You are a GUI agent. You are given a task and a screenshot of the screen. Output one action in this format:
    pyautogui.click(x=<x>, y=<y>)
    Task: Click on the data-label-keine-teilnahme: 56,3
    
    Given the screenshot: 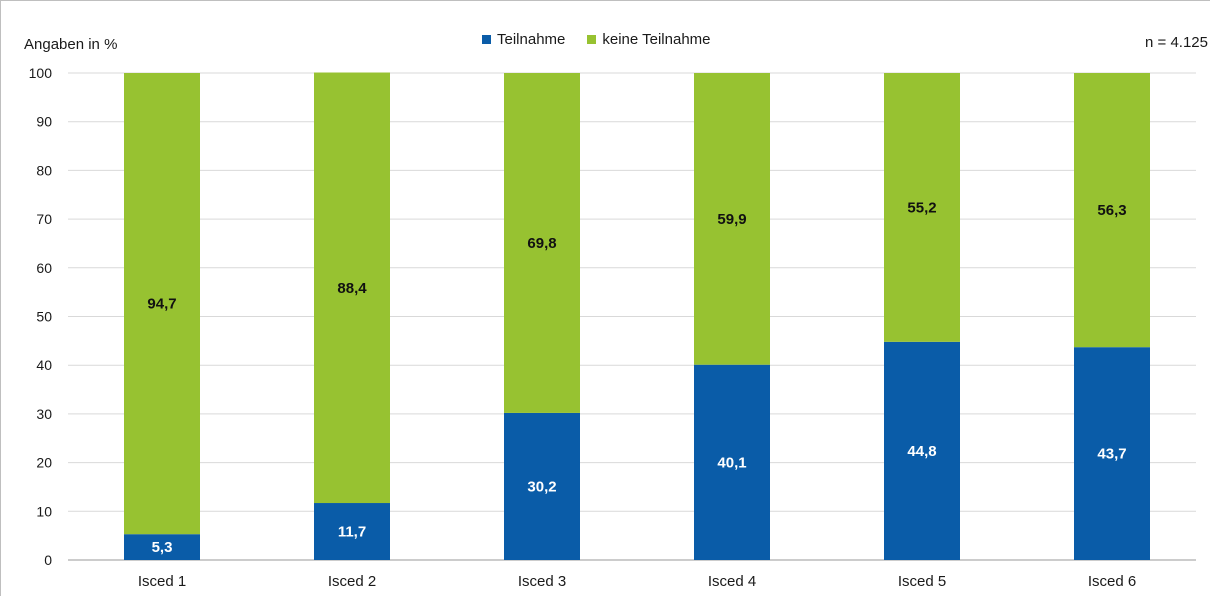 What is the action you would take?
    pyautogui.click(x=1111, y=210)
    